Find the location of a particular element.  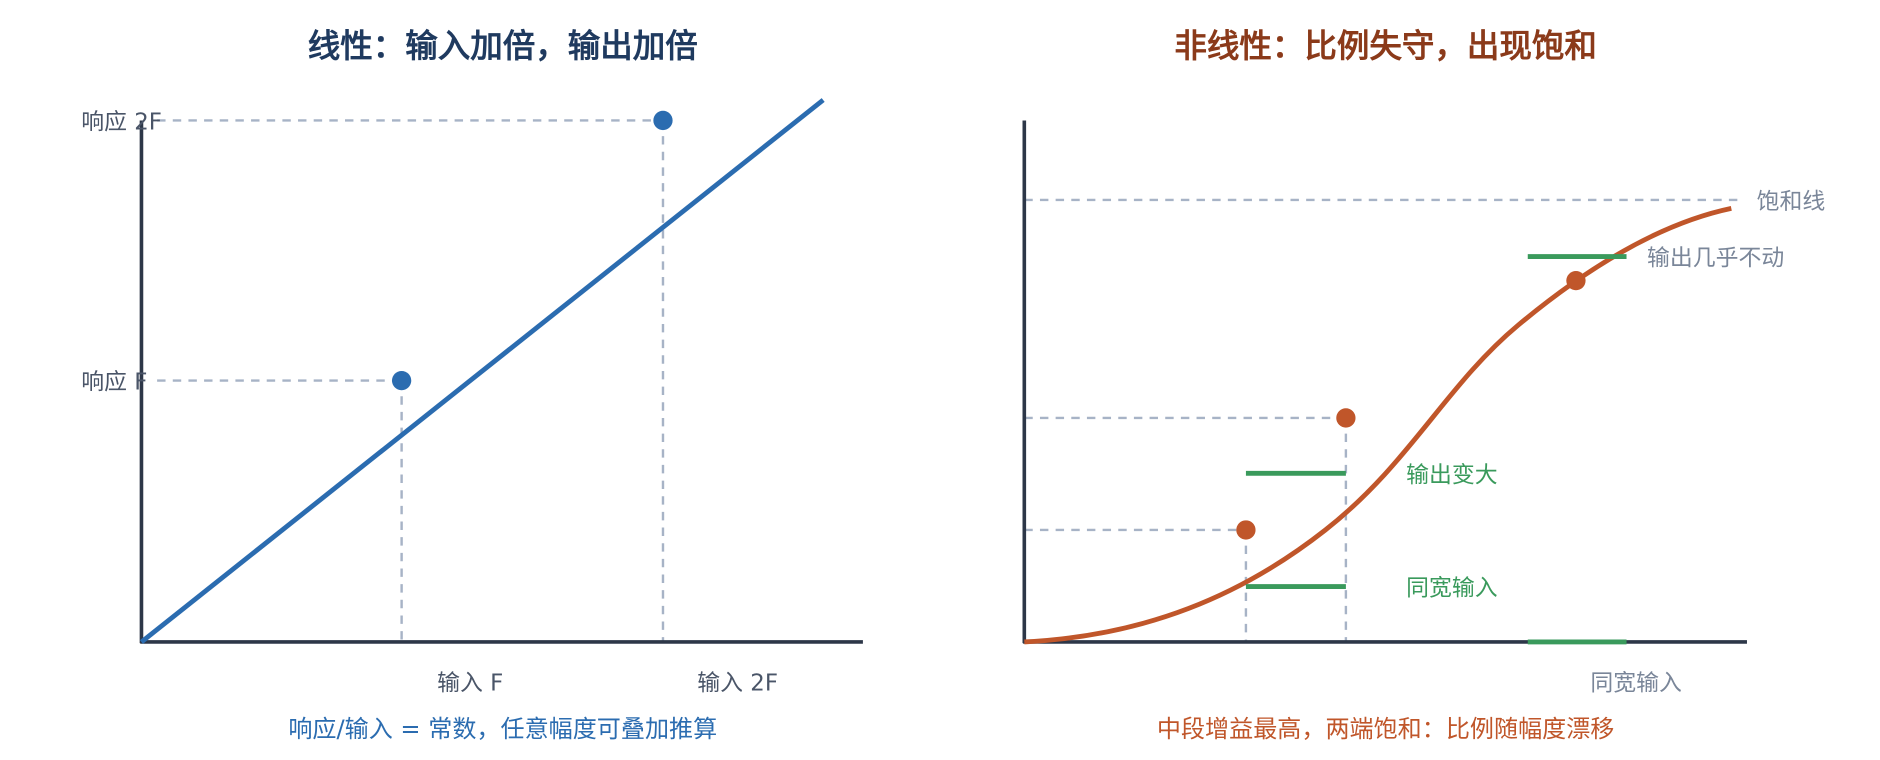

y-label: 响应 F is located at coordinates (114, 383).